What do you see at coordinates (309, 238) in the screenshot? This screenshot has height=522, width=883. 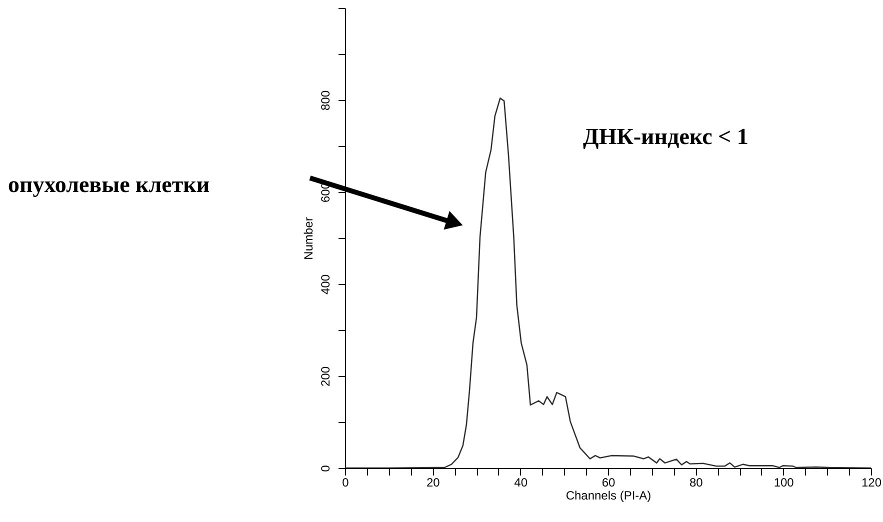 I see `y-axis-title: Number` at bounding box center [309, 238].